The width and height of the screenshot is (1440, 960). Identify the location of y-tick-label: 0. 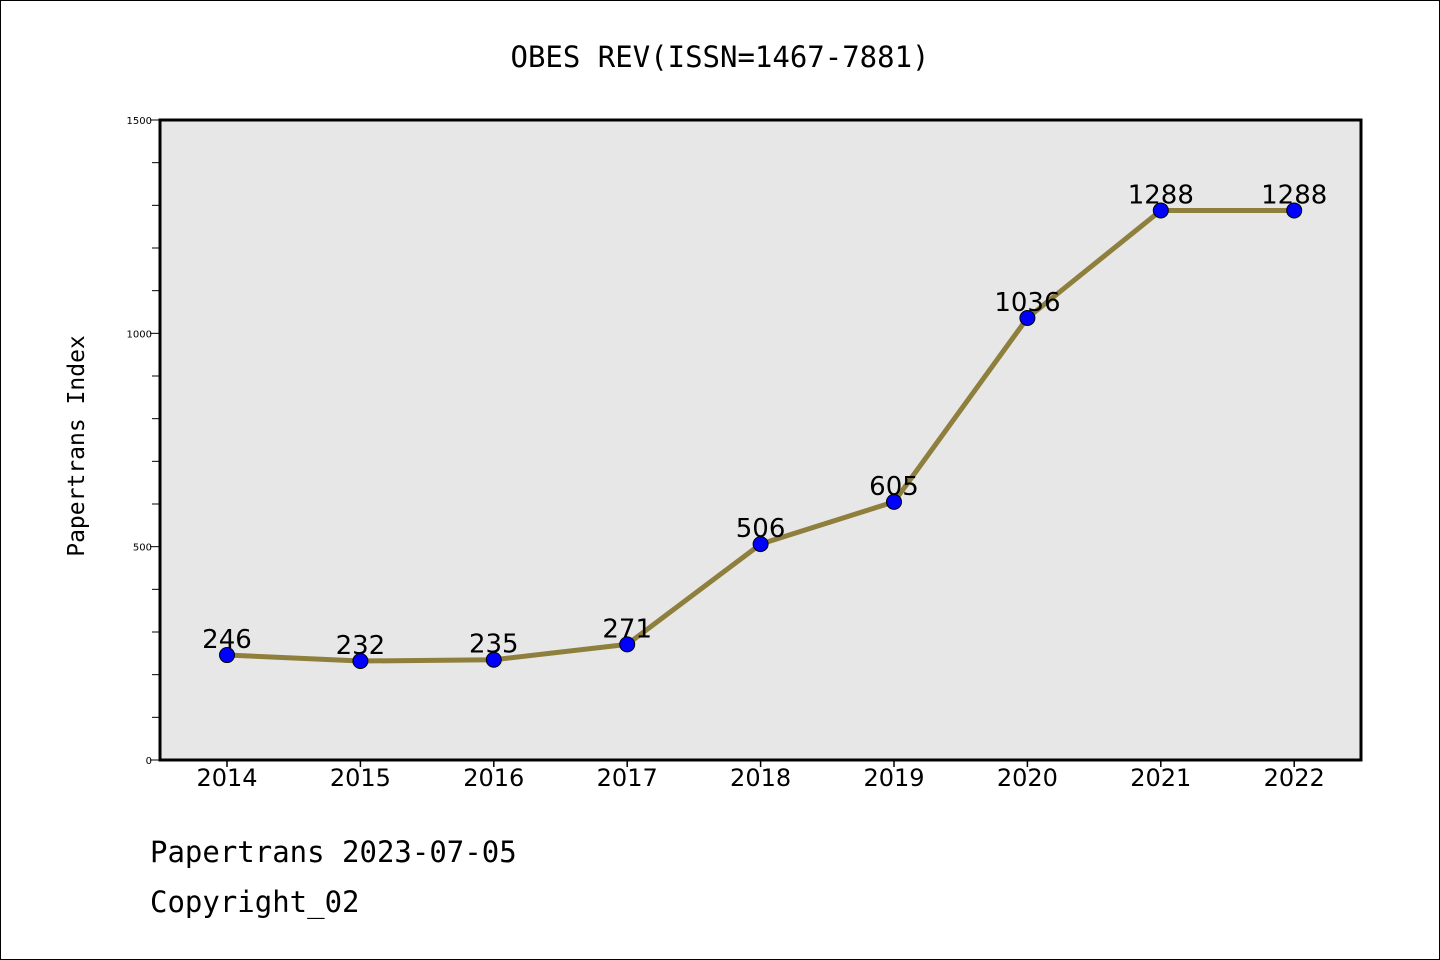
(149, 761).